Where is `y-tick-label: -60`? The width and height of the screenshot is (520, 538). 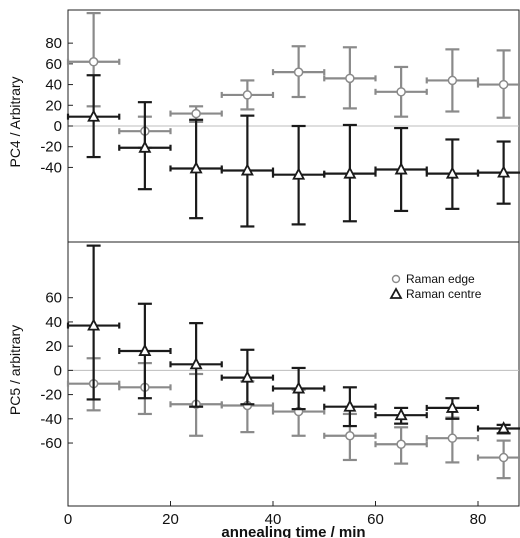 y-tick-label: -60 is located at coordinates (51, 443).